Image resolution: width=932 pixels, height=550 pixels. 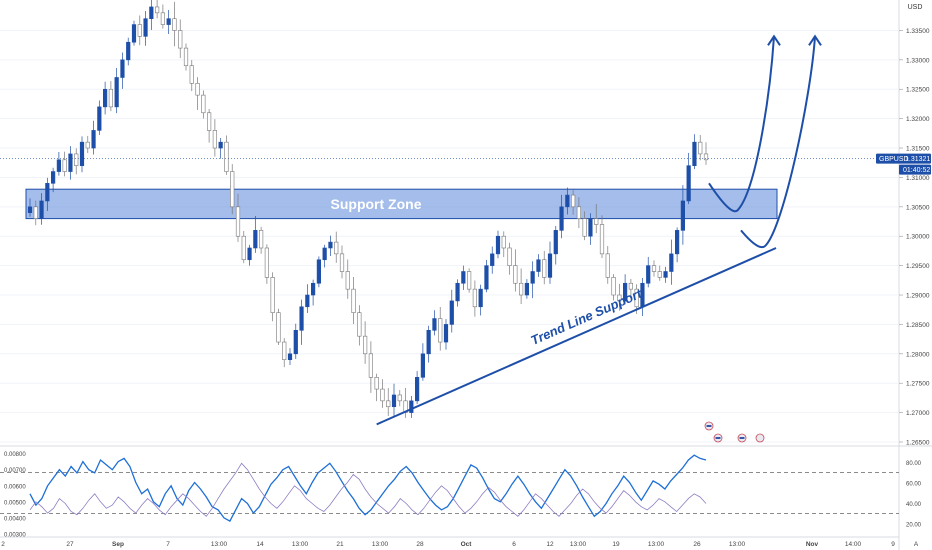 I want to click on support-zone-rect, so click(x=401, y=204).